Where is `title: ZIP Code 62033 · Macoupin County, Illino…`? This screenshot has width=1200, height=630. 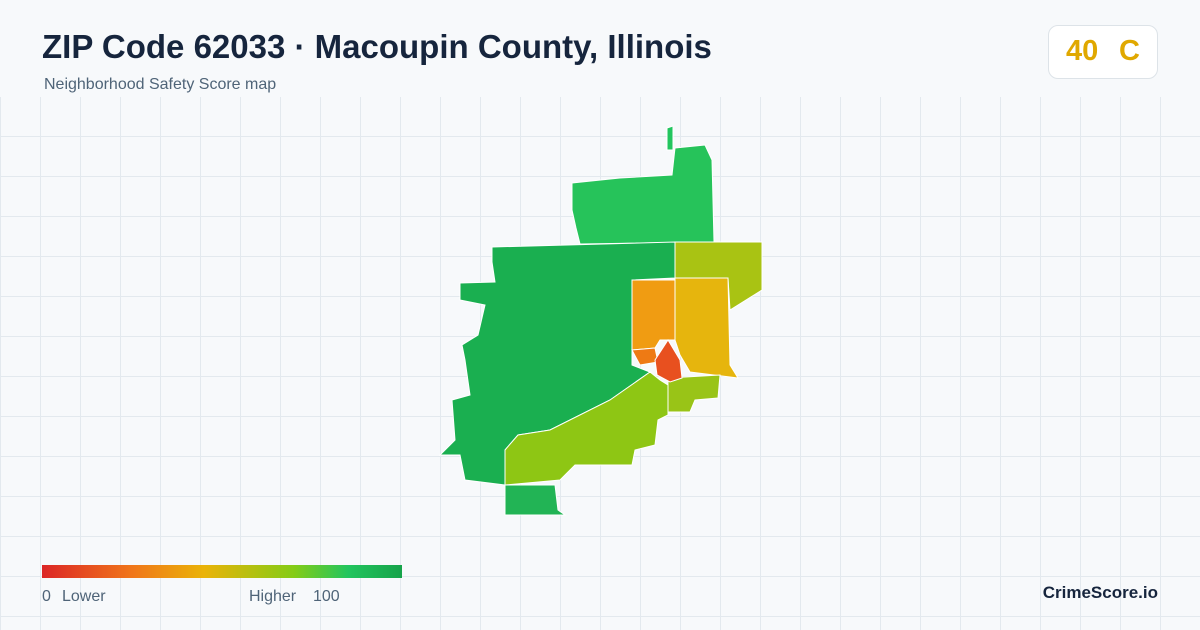
title: ZIP Code 62033 · Macoupin County, Illino… is located at coordinates (377, 46).